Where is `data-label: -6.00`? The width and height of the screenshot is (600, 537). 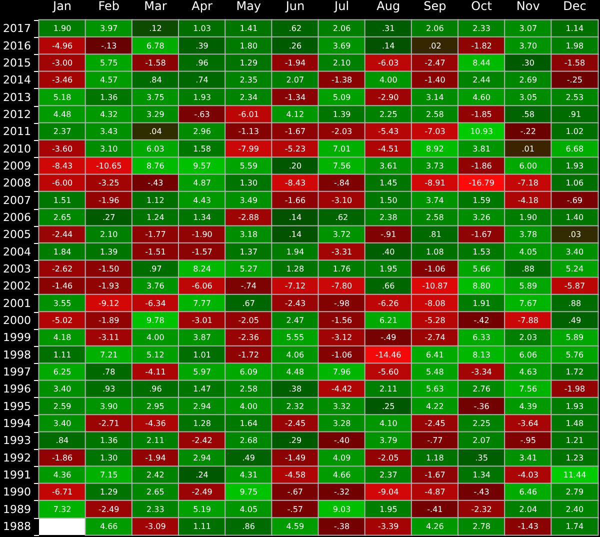
data-label: -6.00 is located at coordinates (62, 183).